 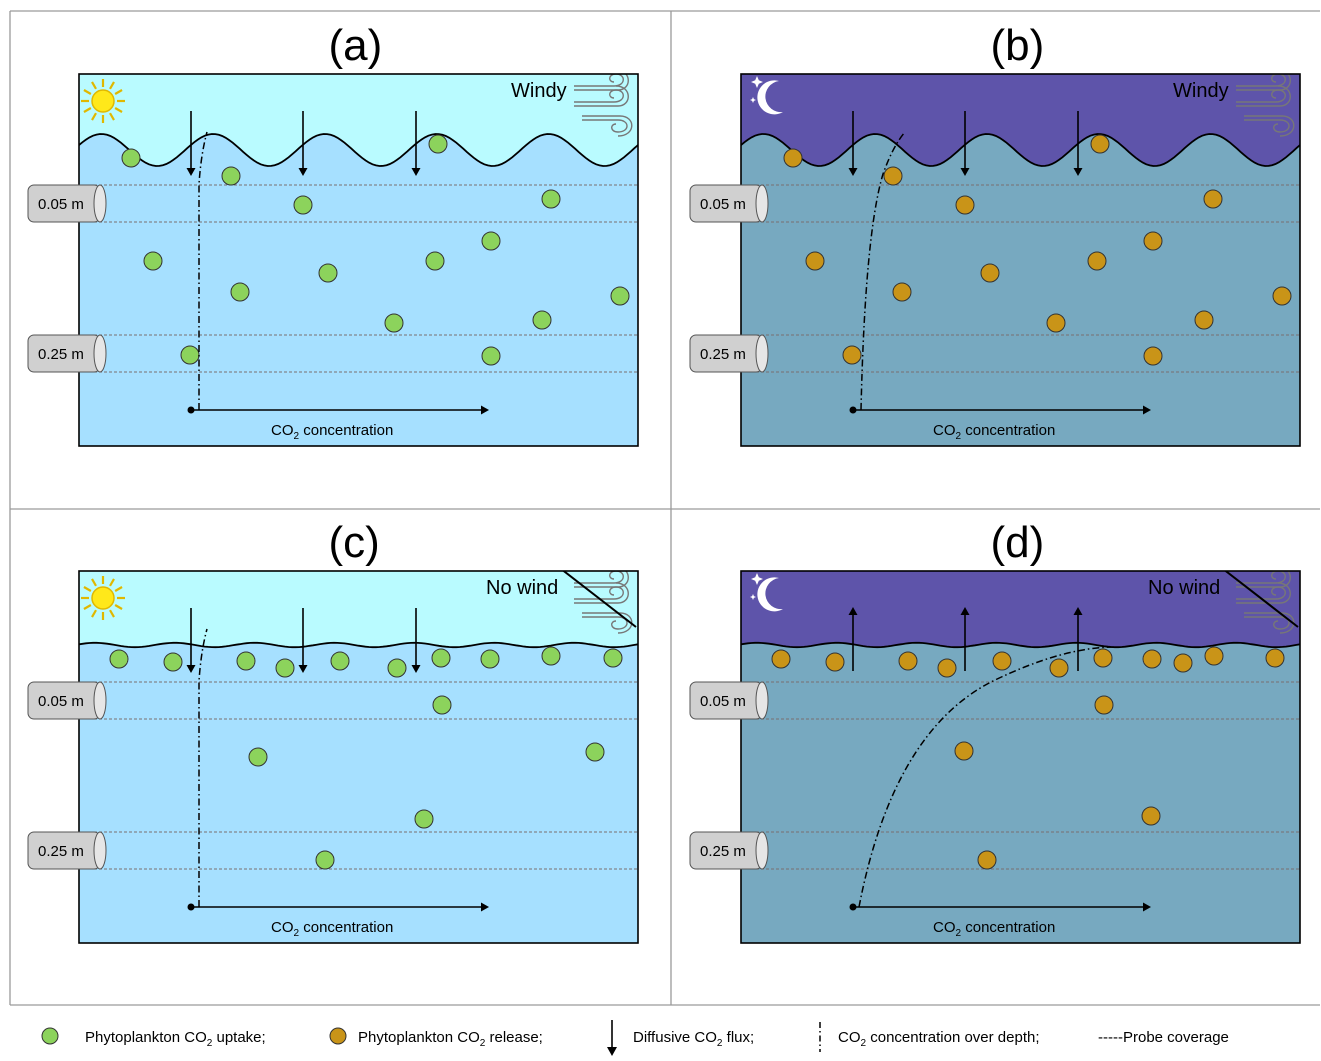 I want to click on wind-label: Windy, so click(x=539, y=91).